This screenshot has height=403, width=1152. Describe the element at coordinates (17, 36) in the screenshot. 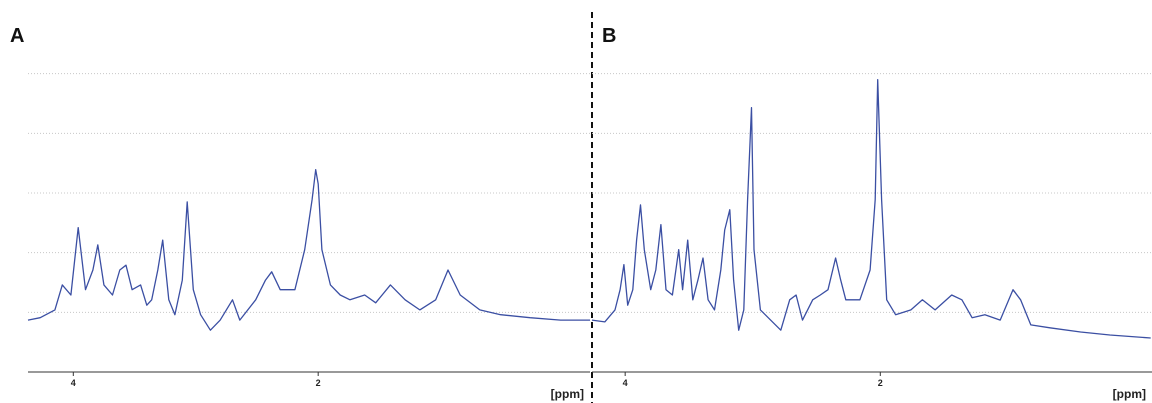

I see `panel-title: A` at that location.